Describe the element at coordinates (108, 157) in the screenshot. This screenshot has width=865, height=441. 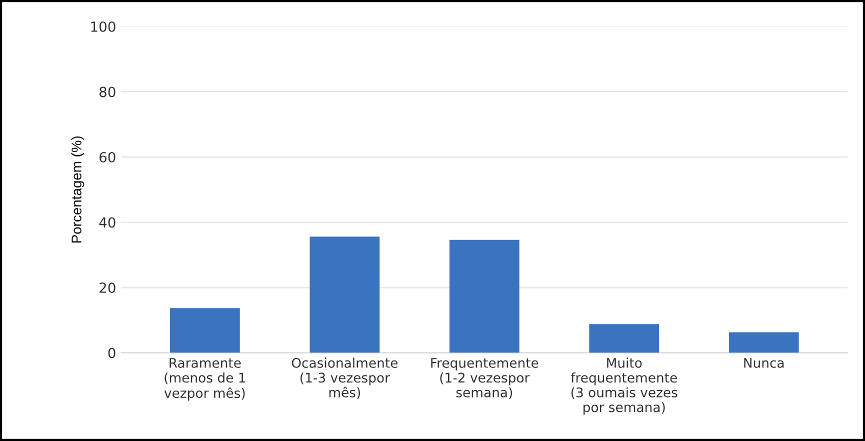
I see `y-tick-label: 60` at that location.